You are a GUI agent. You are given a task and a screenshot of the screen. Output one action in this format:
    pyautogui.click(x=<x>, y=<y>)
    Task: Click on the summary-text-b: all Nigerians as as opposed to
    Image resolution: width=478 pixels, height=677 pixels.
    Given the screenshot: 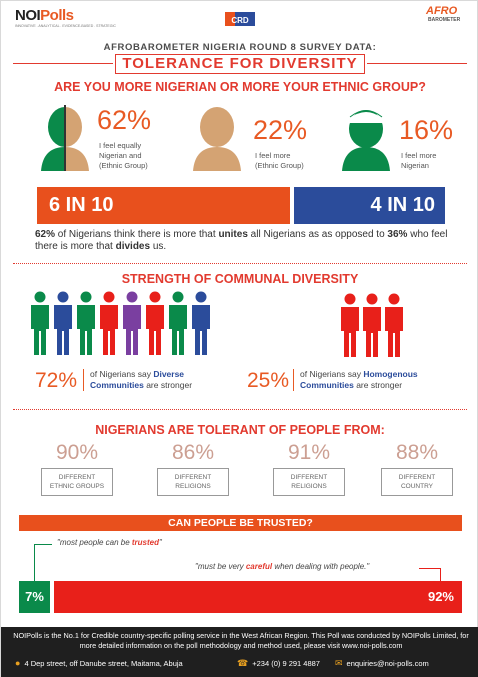 What is the action you would take?
    pyautogui.click(x=317, y=234)
    